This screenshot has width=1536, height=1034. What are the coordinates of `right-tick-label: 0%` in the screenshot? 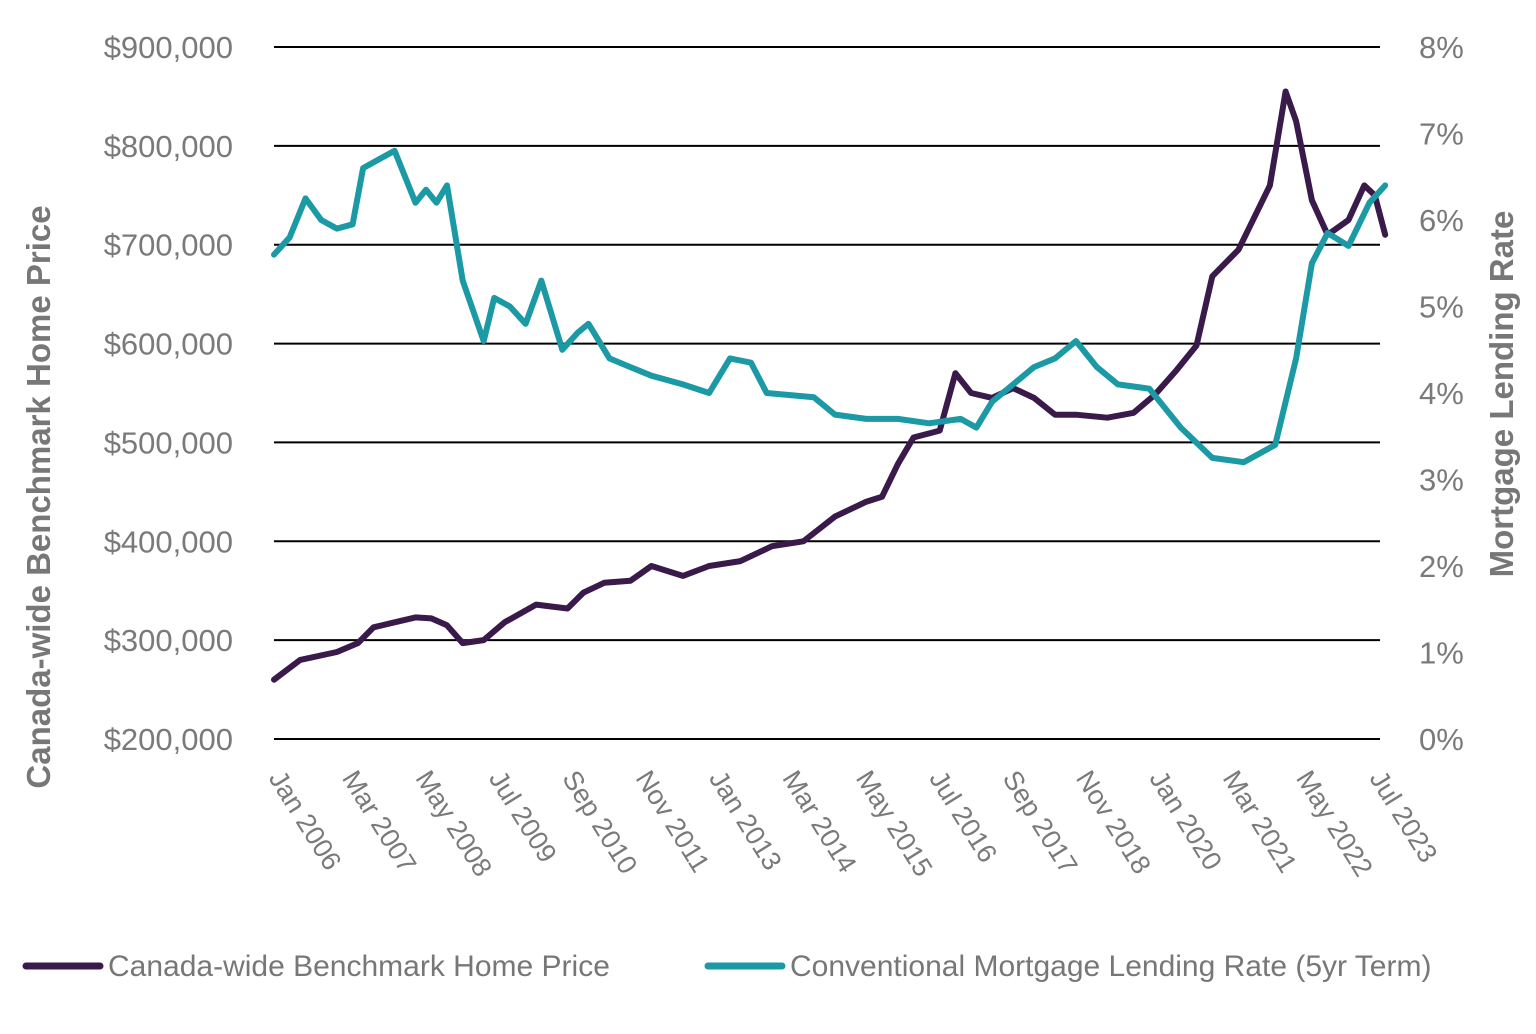 It's located at (1441, 739).